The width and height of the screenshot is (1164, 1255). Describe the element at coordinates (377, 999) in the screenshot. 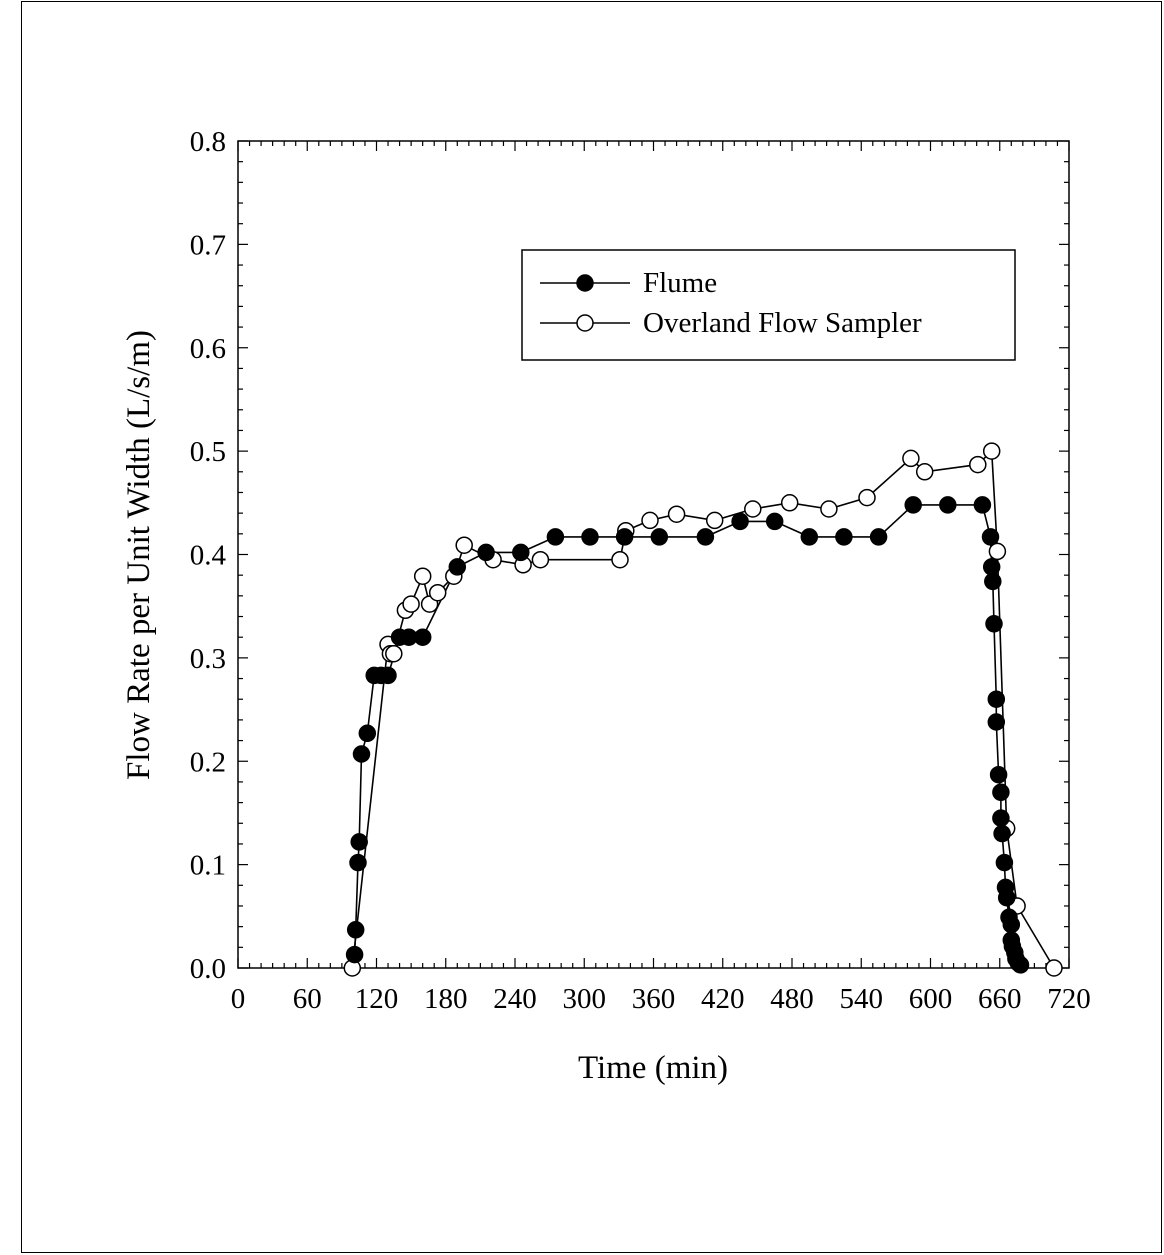

I see `x-tick-label: 120` at that location.